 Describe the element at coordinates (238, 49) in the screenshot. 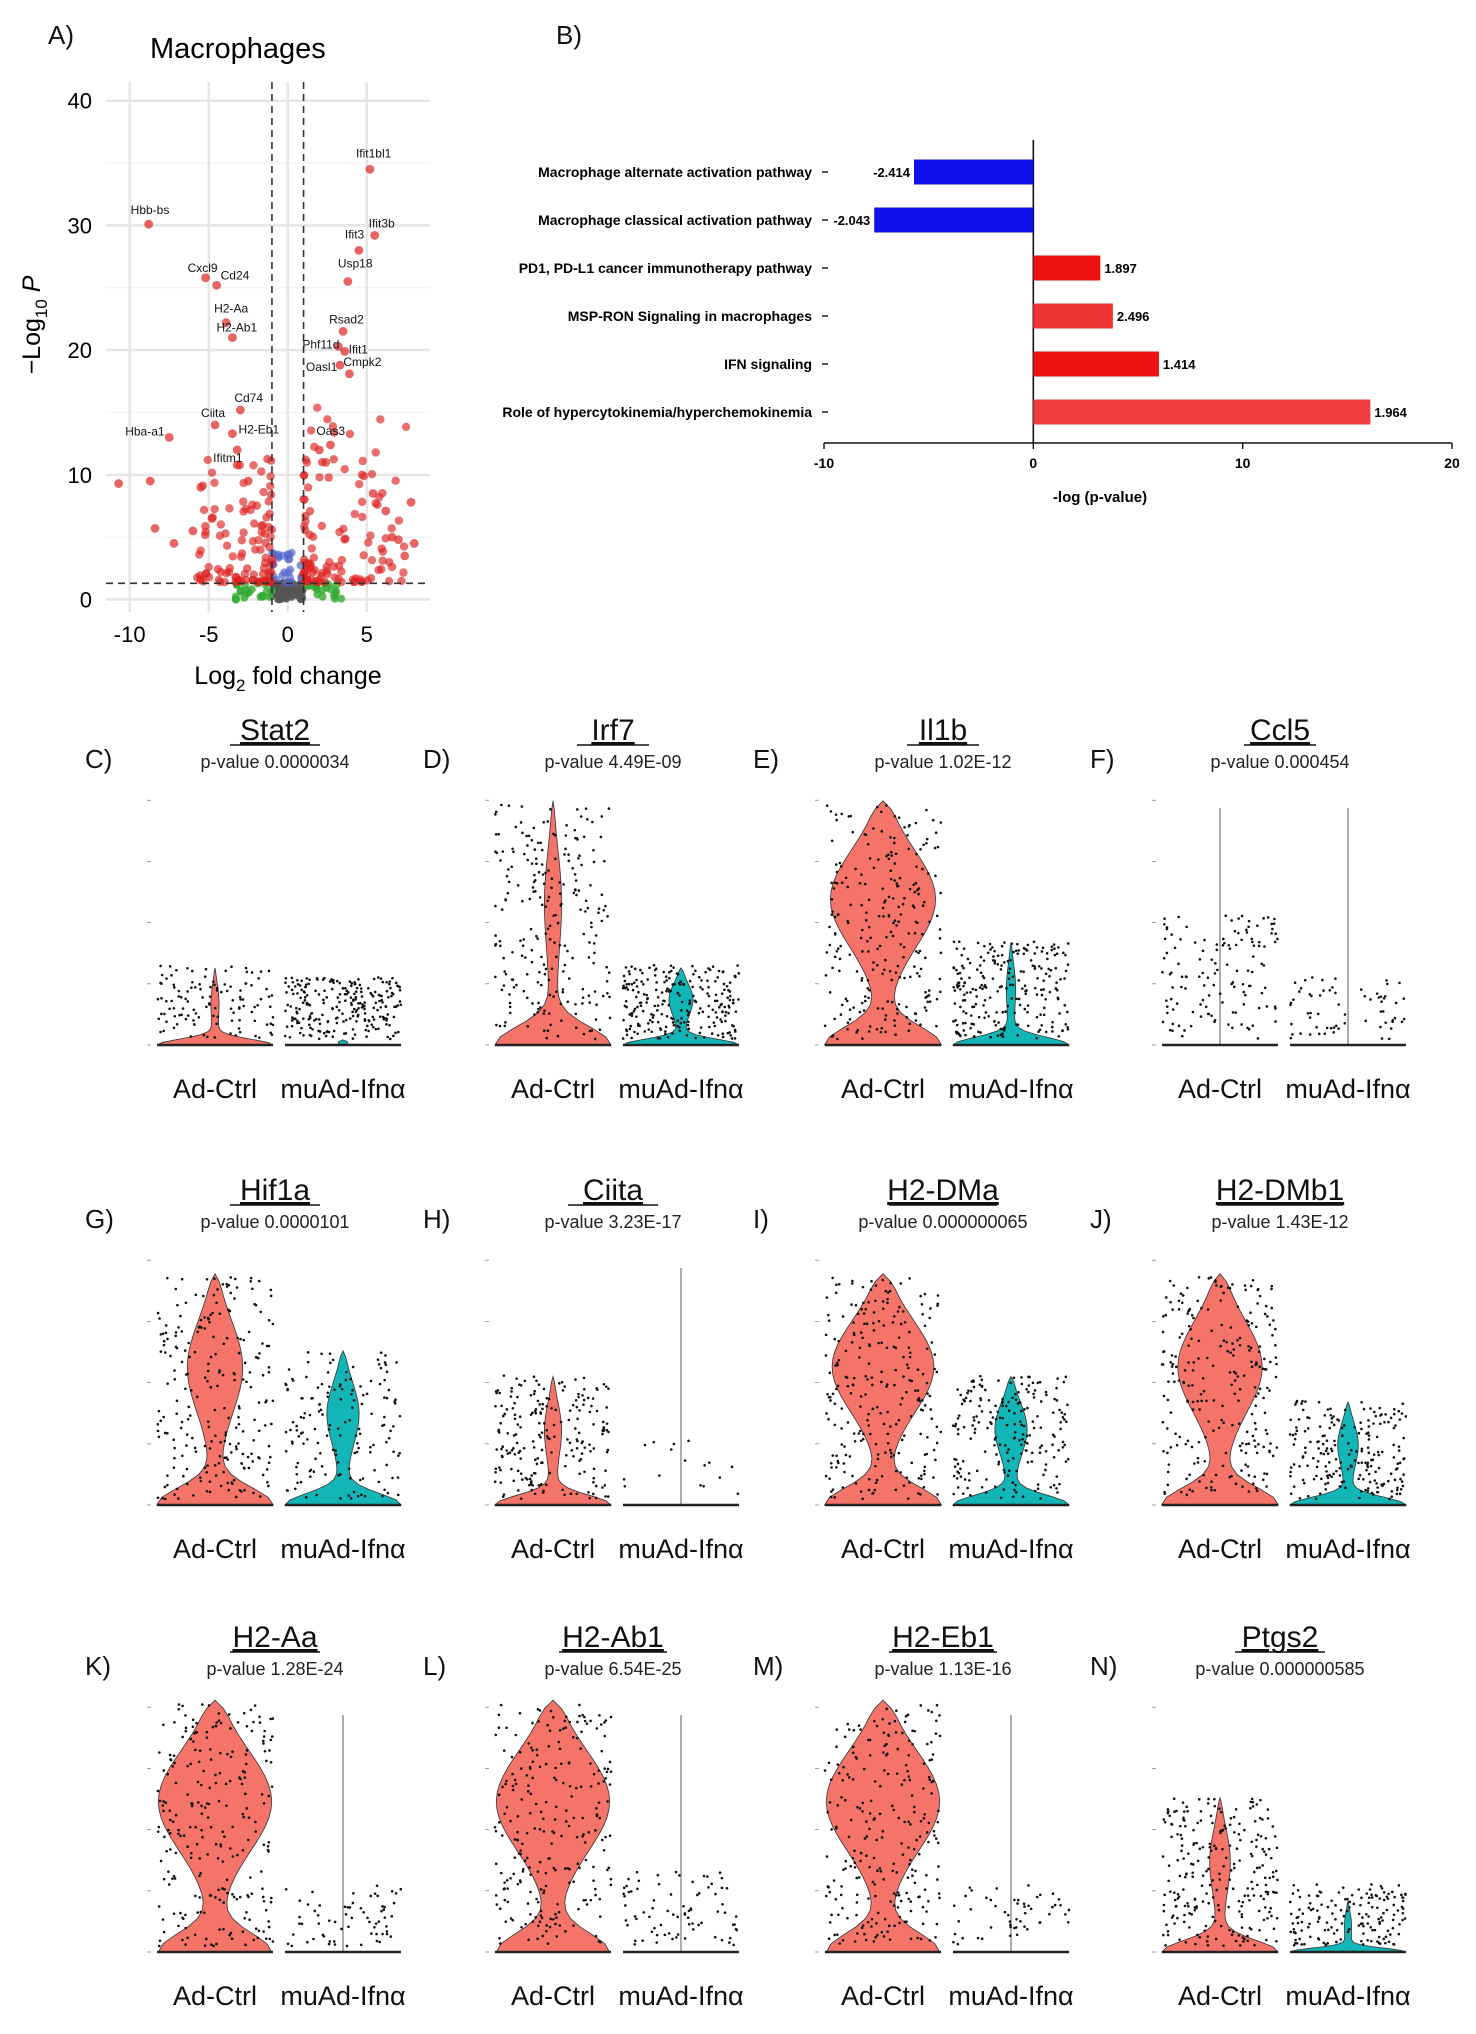

I see `volcano-title: Macrophages` at that location.